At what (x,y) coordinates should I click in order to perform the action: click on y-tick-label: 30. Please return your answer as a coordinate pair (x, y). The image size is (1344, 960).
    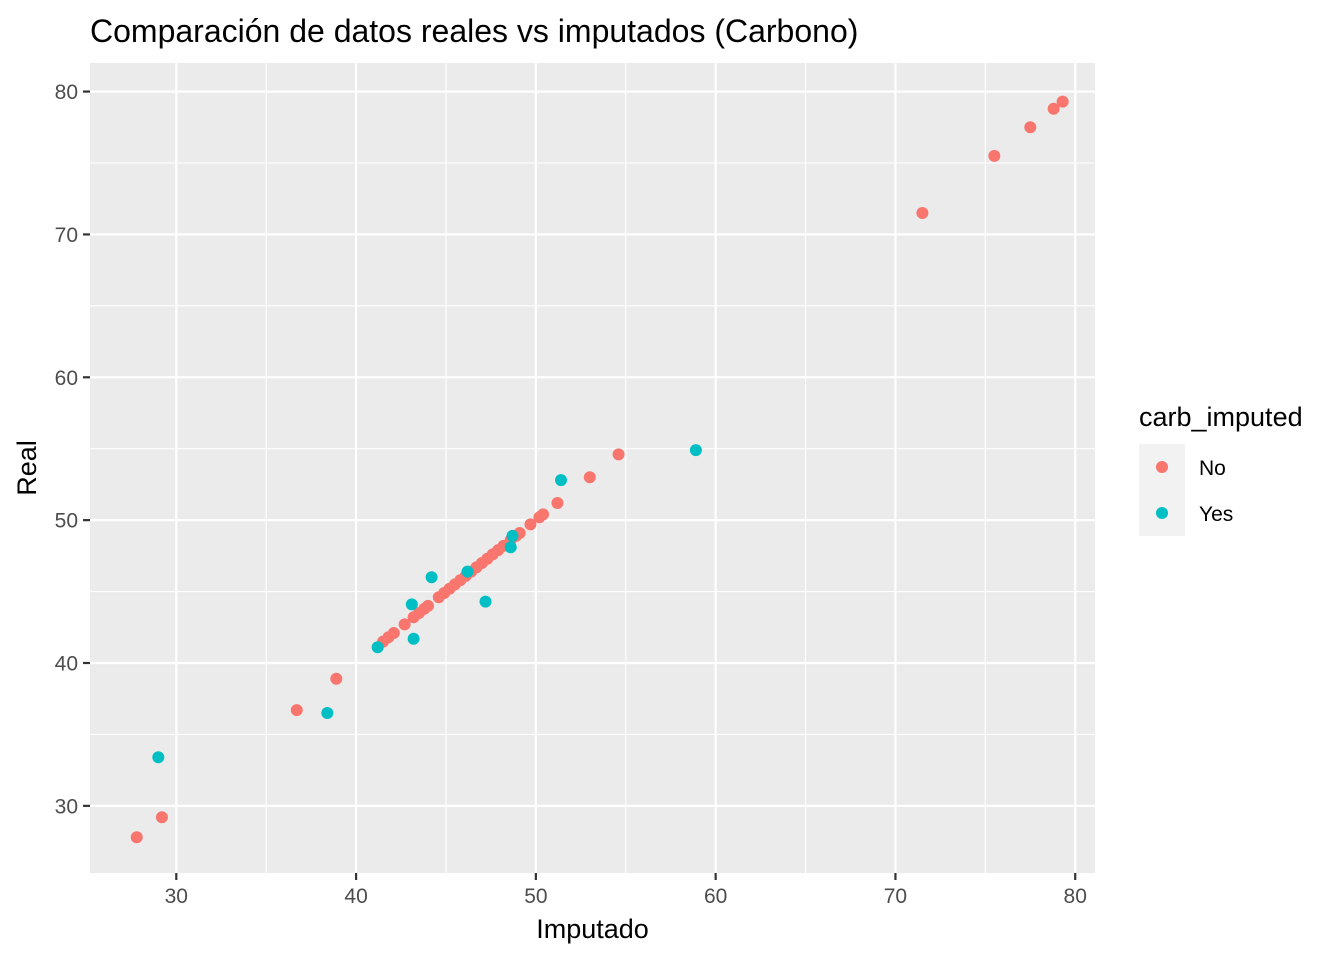
    Looking at the image, I should click on (66, 806).